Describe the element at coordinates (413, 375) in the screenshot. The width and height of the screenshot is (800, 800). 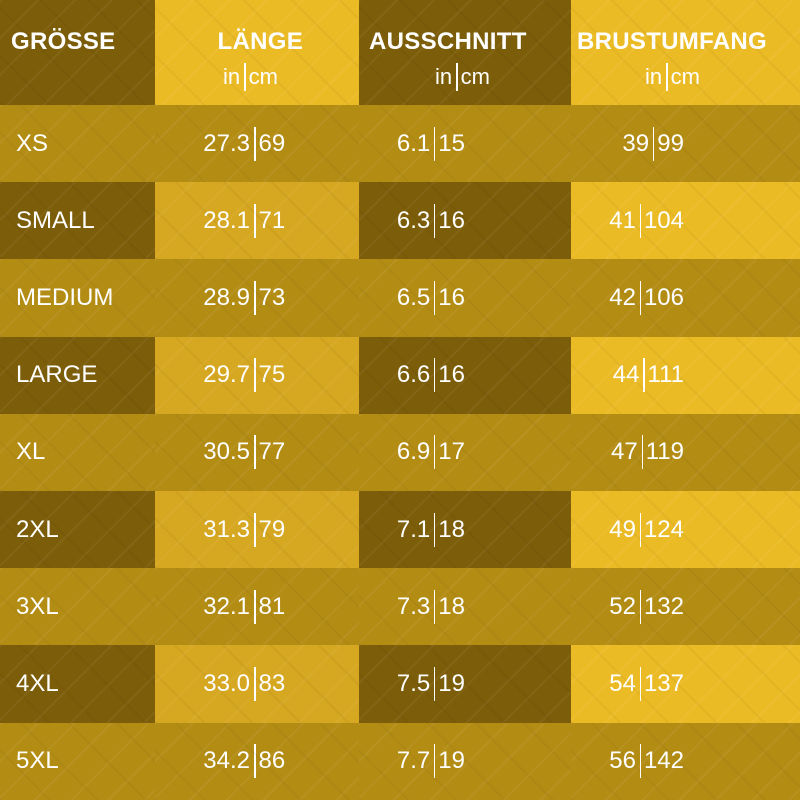
I see `value-in: 6.6` at that location.